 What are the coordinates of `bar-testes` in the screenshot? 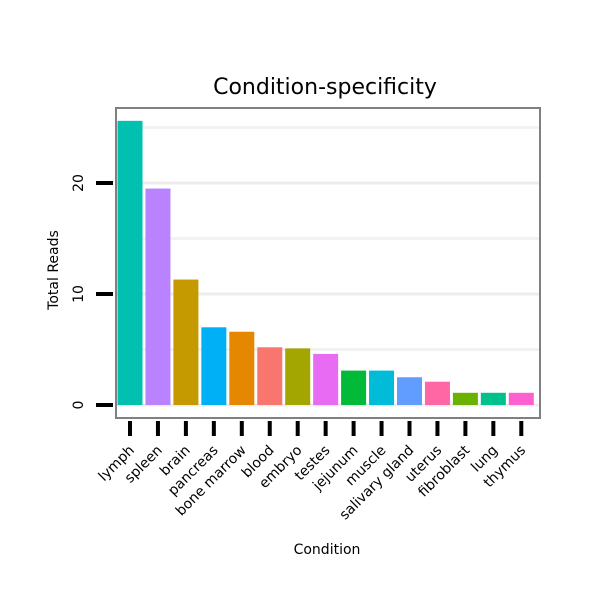 It's located at (326, 379).